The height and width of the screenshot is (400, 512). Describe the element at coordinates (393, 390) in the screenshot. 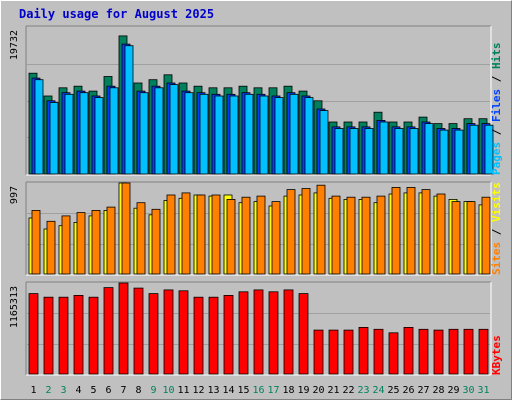

I see `x-tick-label: 25` at that location.